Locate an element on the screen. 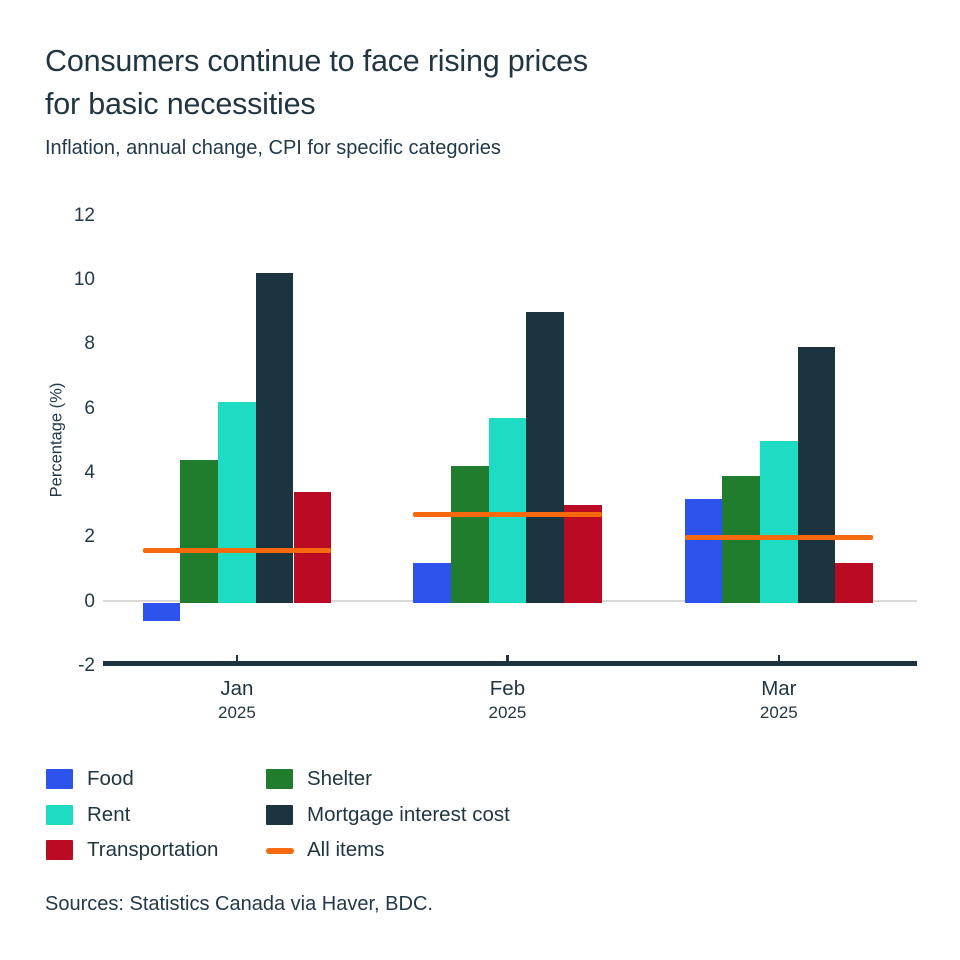 The width and height of the screenshot is (960, 960). bar-rent-jan is located at coordinates (237, 502).